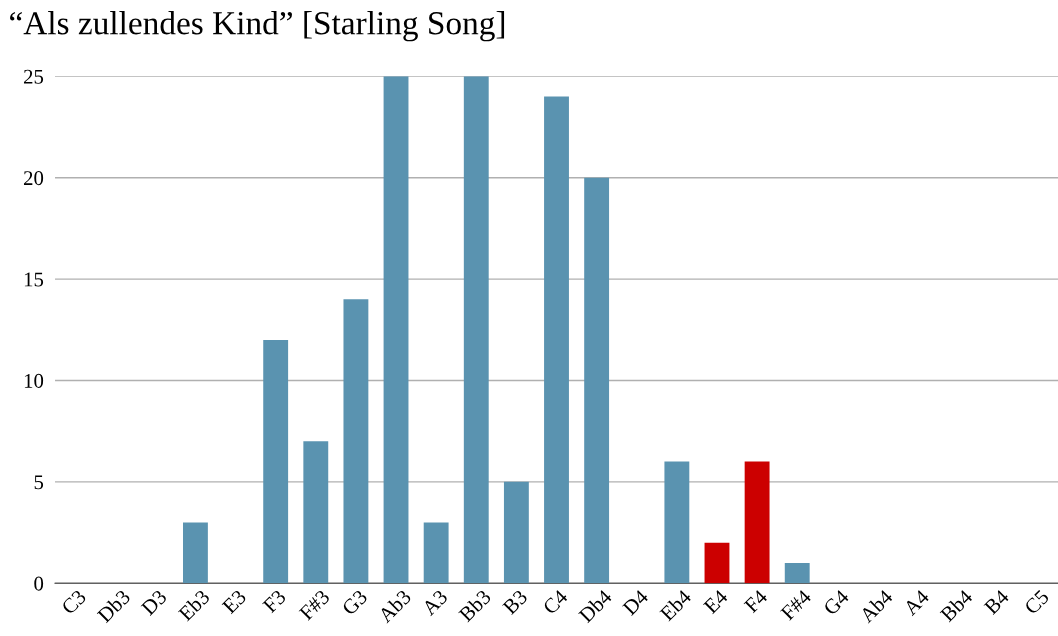 This screenshot has width=1058, height=636. What do you see at coordinates (796, 604) in the screenshot?
I see `x-tick-label: F#4` at bounding box center [796, 604].